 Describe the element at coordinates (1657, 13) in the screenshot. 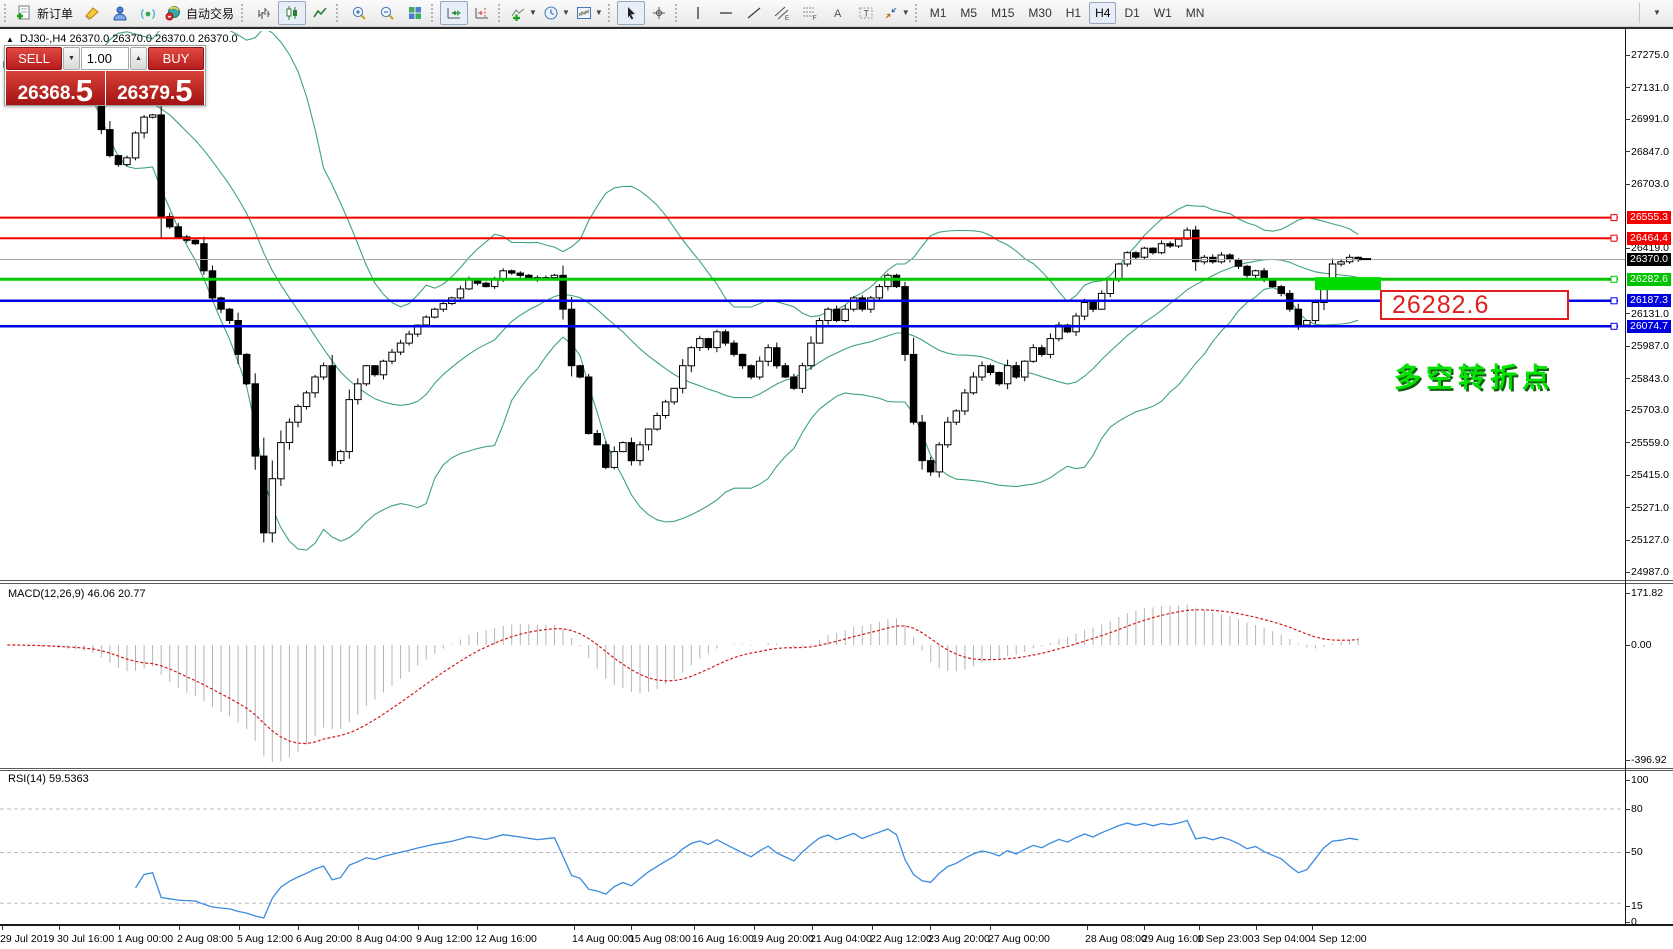

I see `toolbar-overflow-button: ▼` at that location.